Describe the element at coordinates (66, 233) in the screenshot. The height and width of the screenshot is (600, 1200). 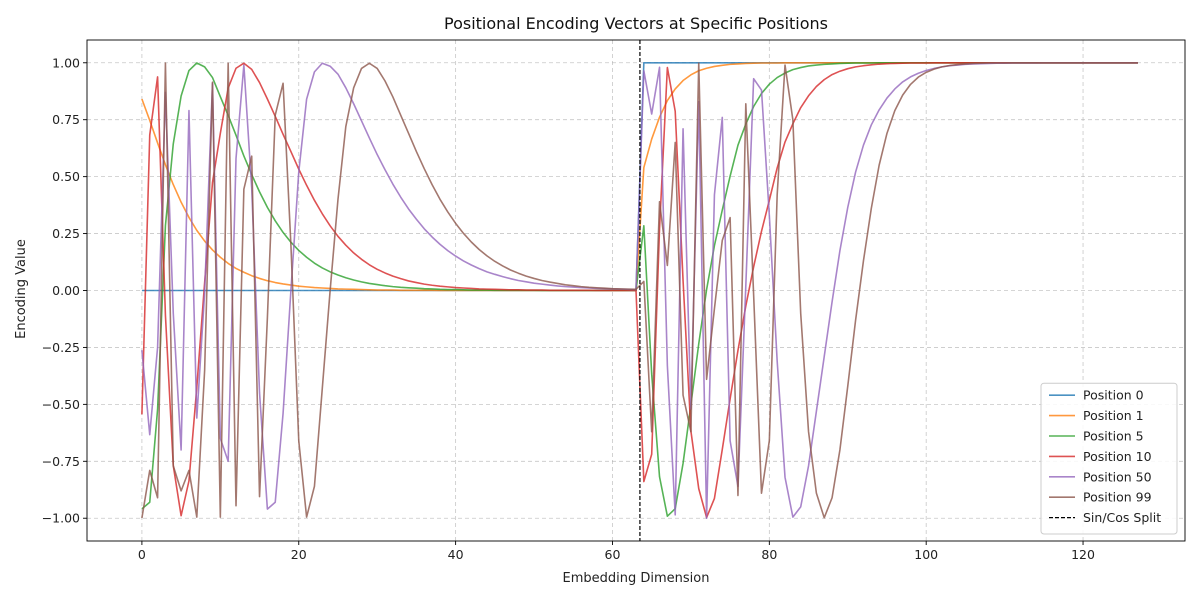
I see `y-tick-label: 0.25` at that location.